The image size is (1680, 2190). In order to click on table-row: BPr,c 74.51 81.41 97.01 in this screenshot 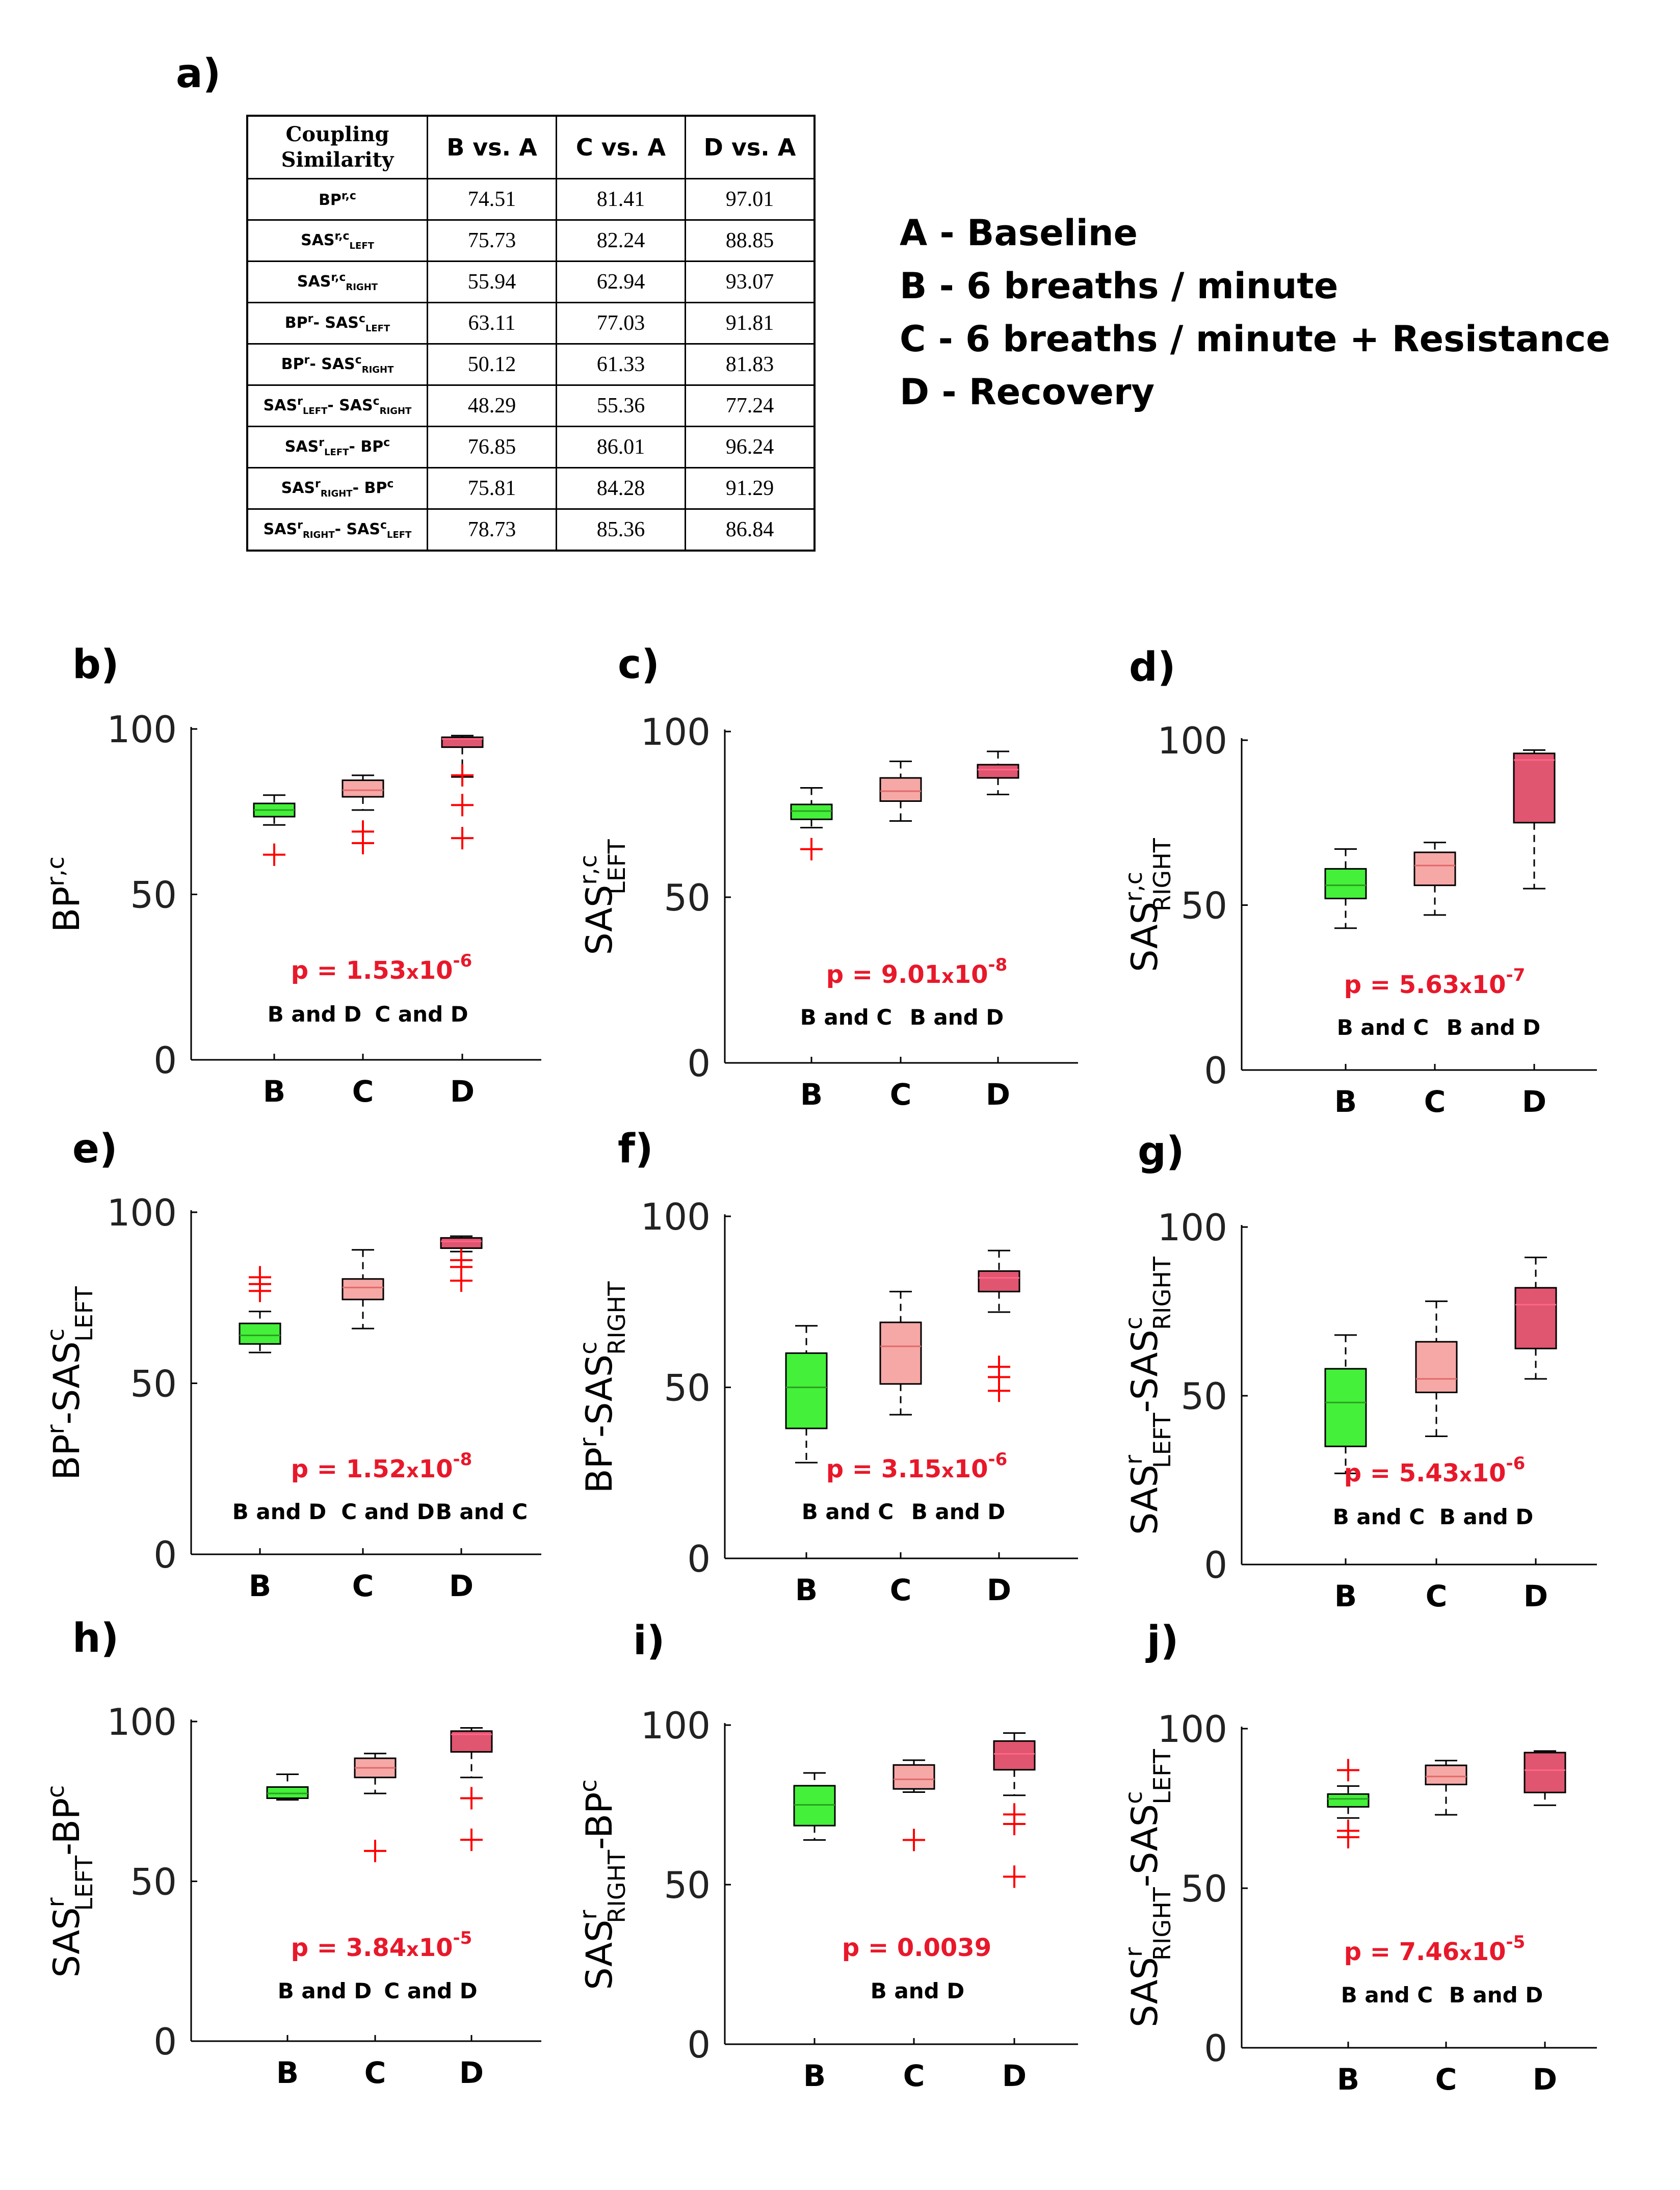, I will do `click(531, 199)`.